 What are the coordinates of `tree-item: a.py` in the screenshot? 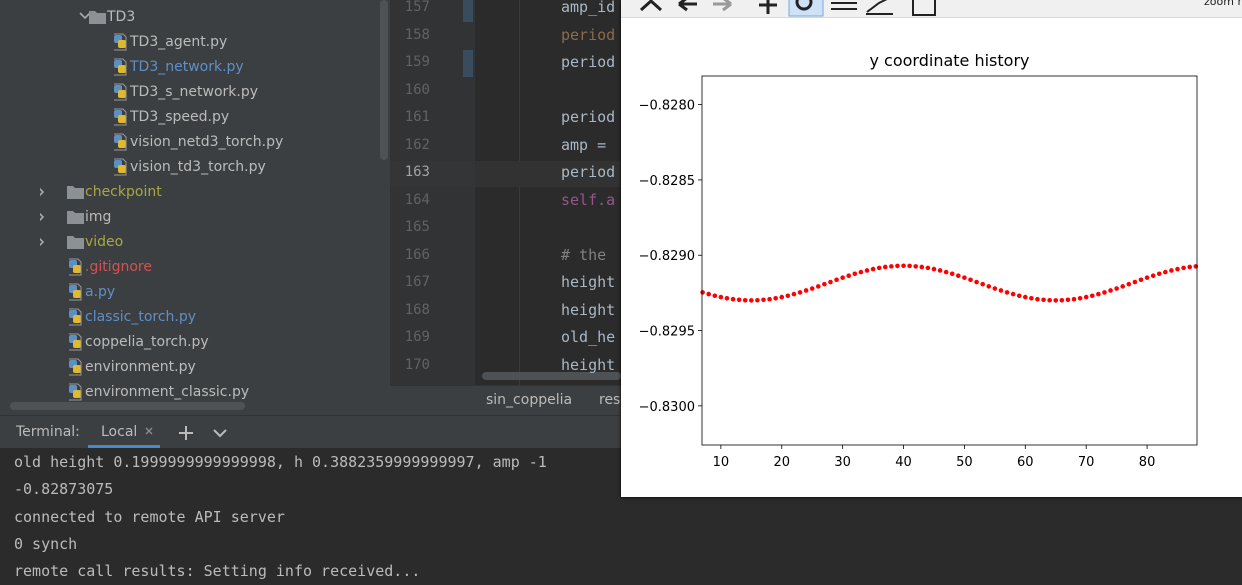 It's located at (100, 292).